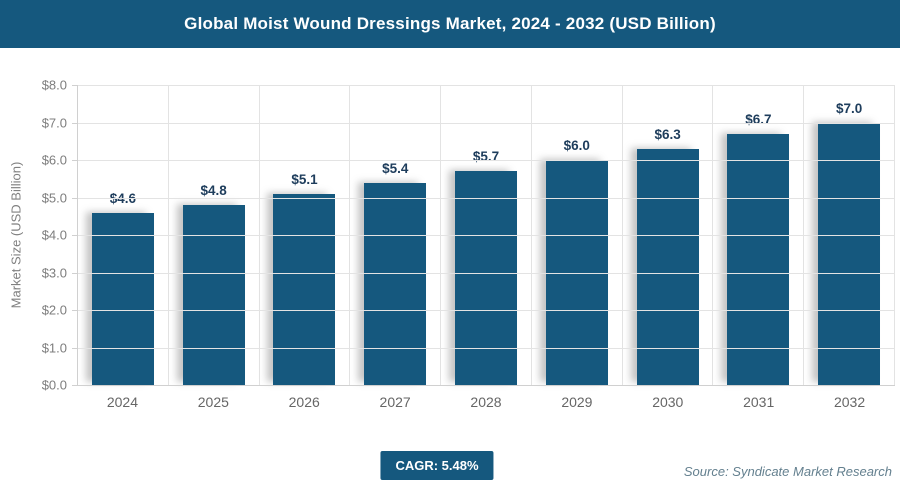 This screenshot has height=500, width=900. I want to click on bar-group-2027: $5.4, so click(396, 235).